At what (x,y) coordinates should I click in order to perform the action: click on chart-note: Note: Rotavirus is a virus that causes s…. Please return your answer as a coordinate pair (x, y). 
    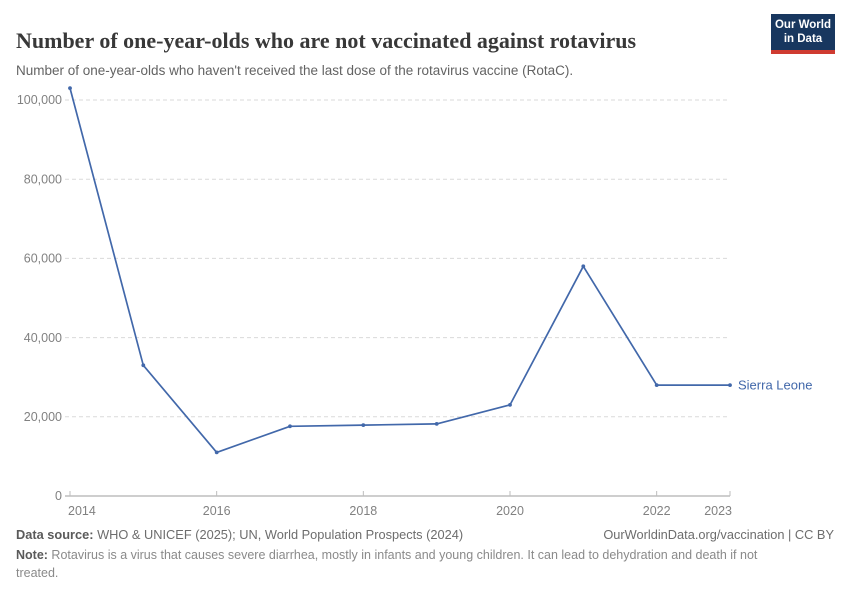
    Looking at the image, I should click on (407, 564).